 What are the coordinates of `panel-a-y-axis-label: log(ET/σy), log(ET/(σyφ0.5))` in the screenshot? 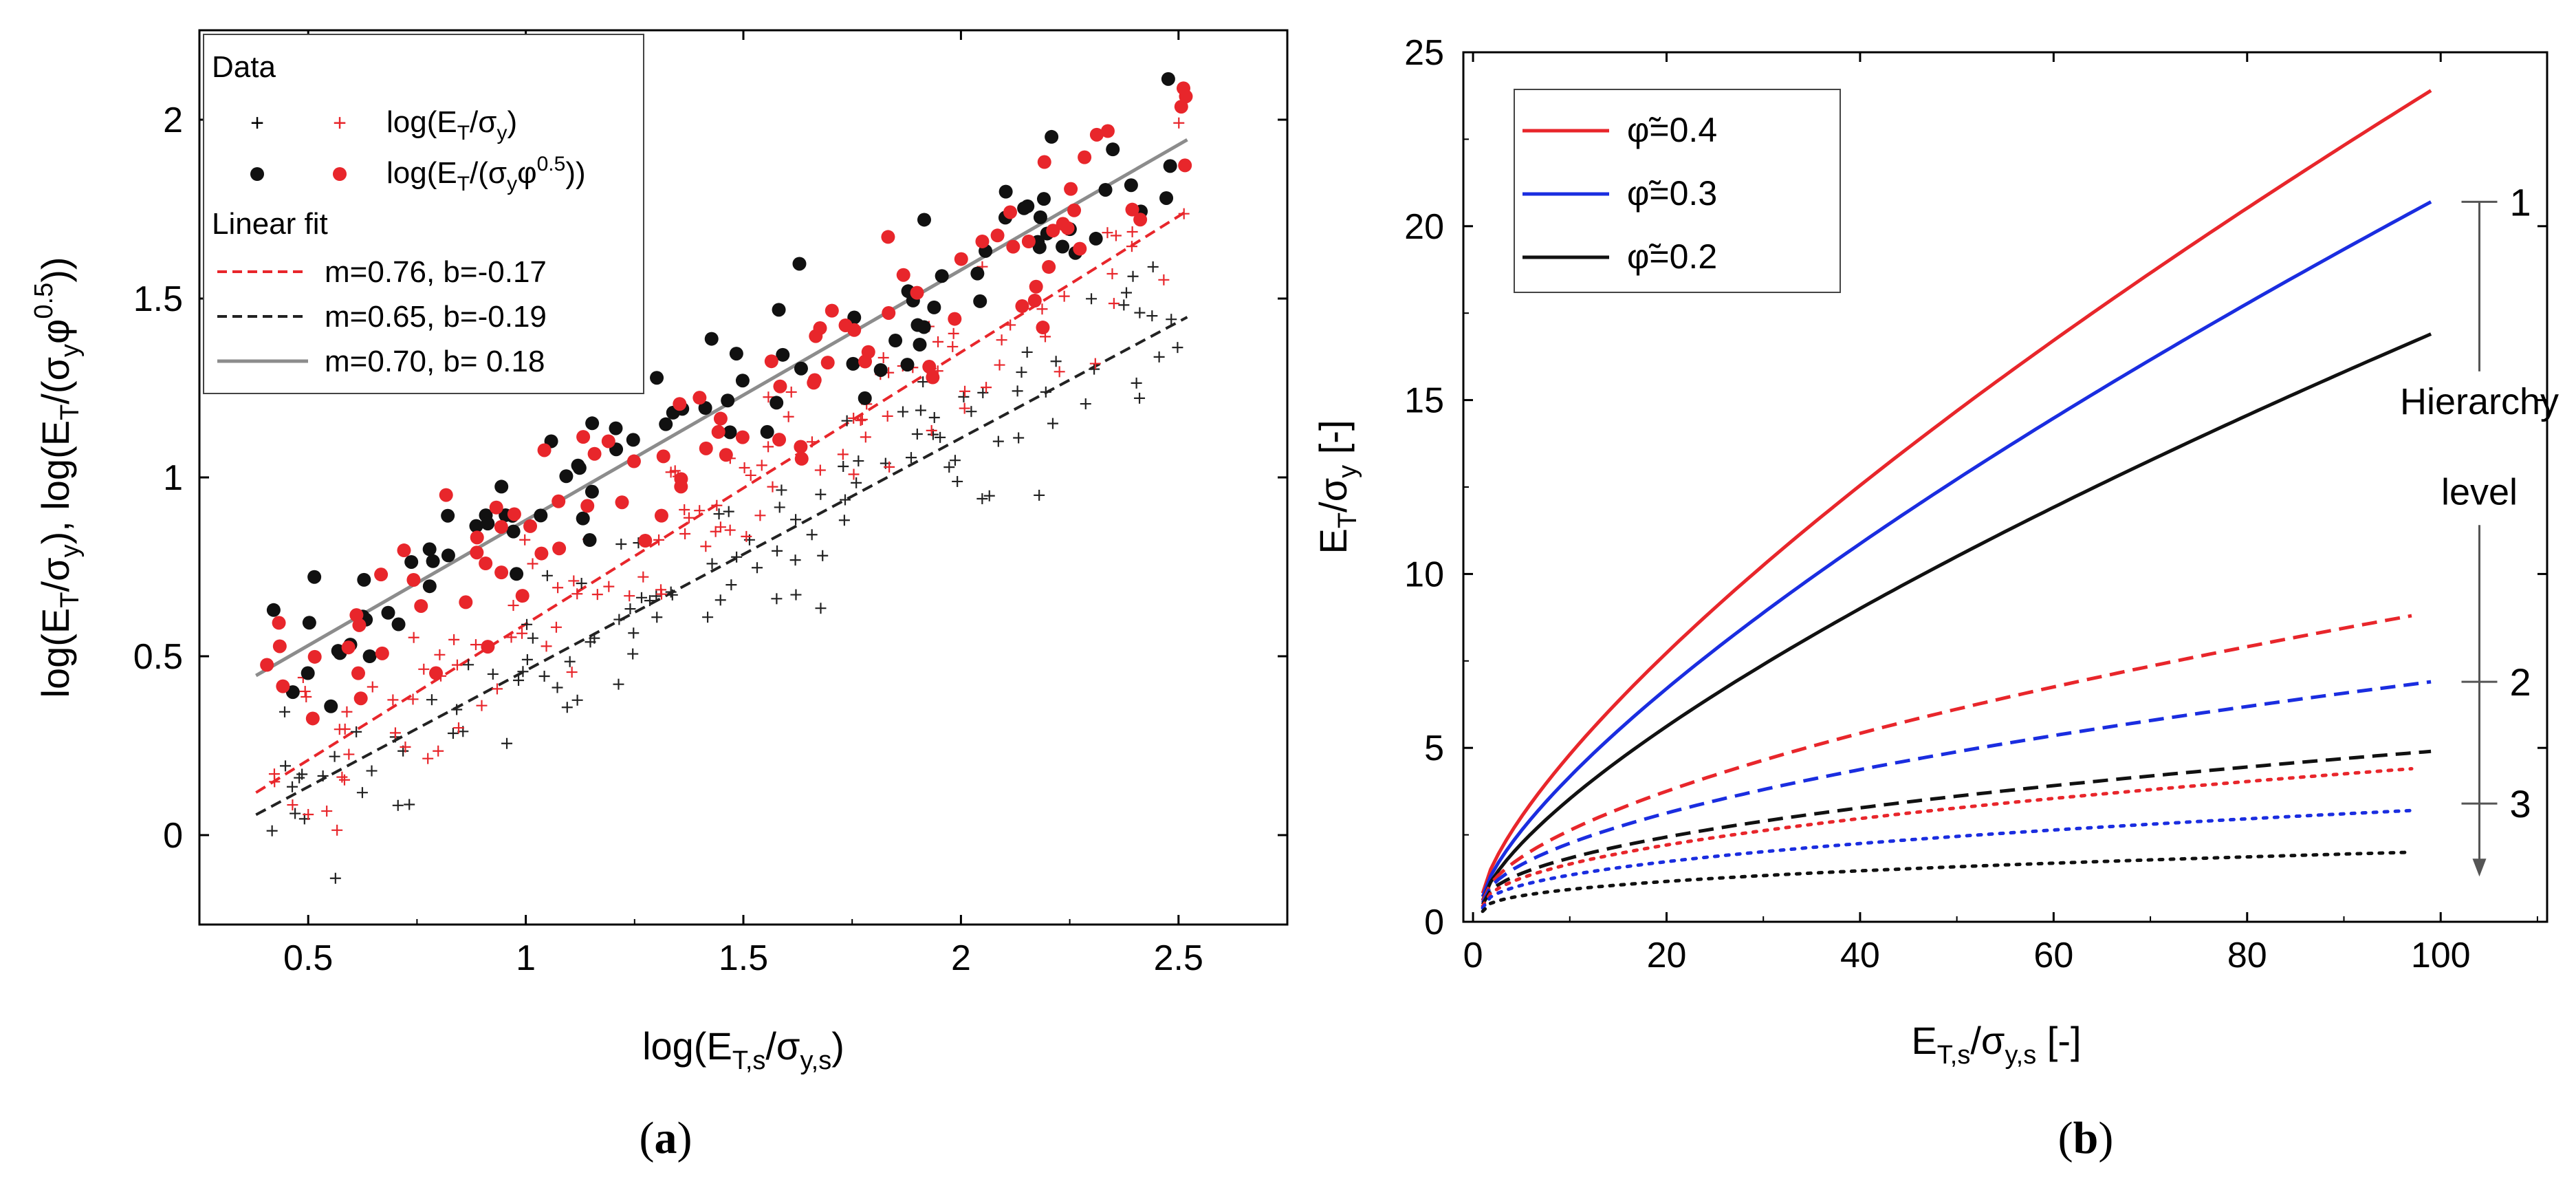 It's located at (57, 478).